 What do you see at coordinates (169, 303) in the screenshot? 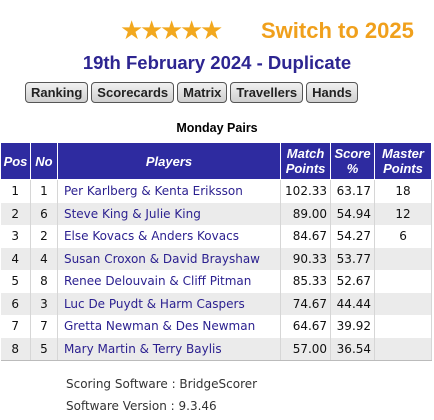
I see `cell-players-link: Luc De Puydt & Harm Caspers` at bounding box center [169, 303].